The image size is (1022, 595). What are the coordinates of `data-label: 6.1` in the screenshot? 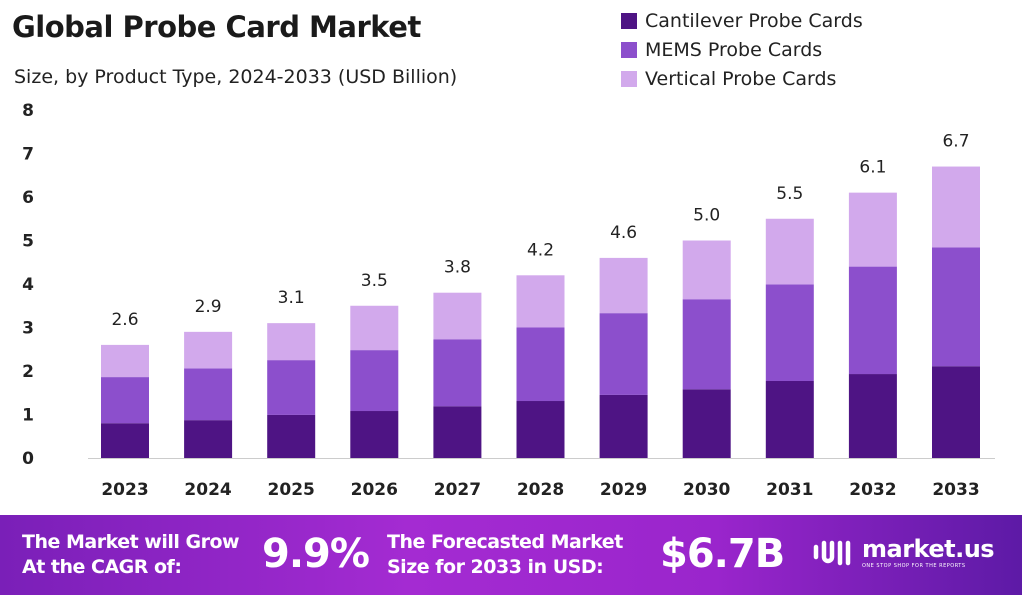 It's located at (872, 168).